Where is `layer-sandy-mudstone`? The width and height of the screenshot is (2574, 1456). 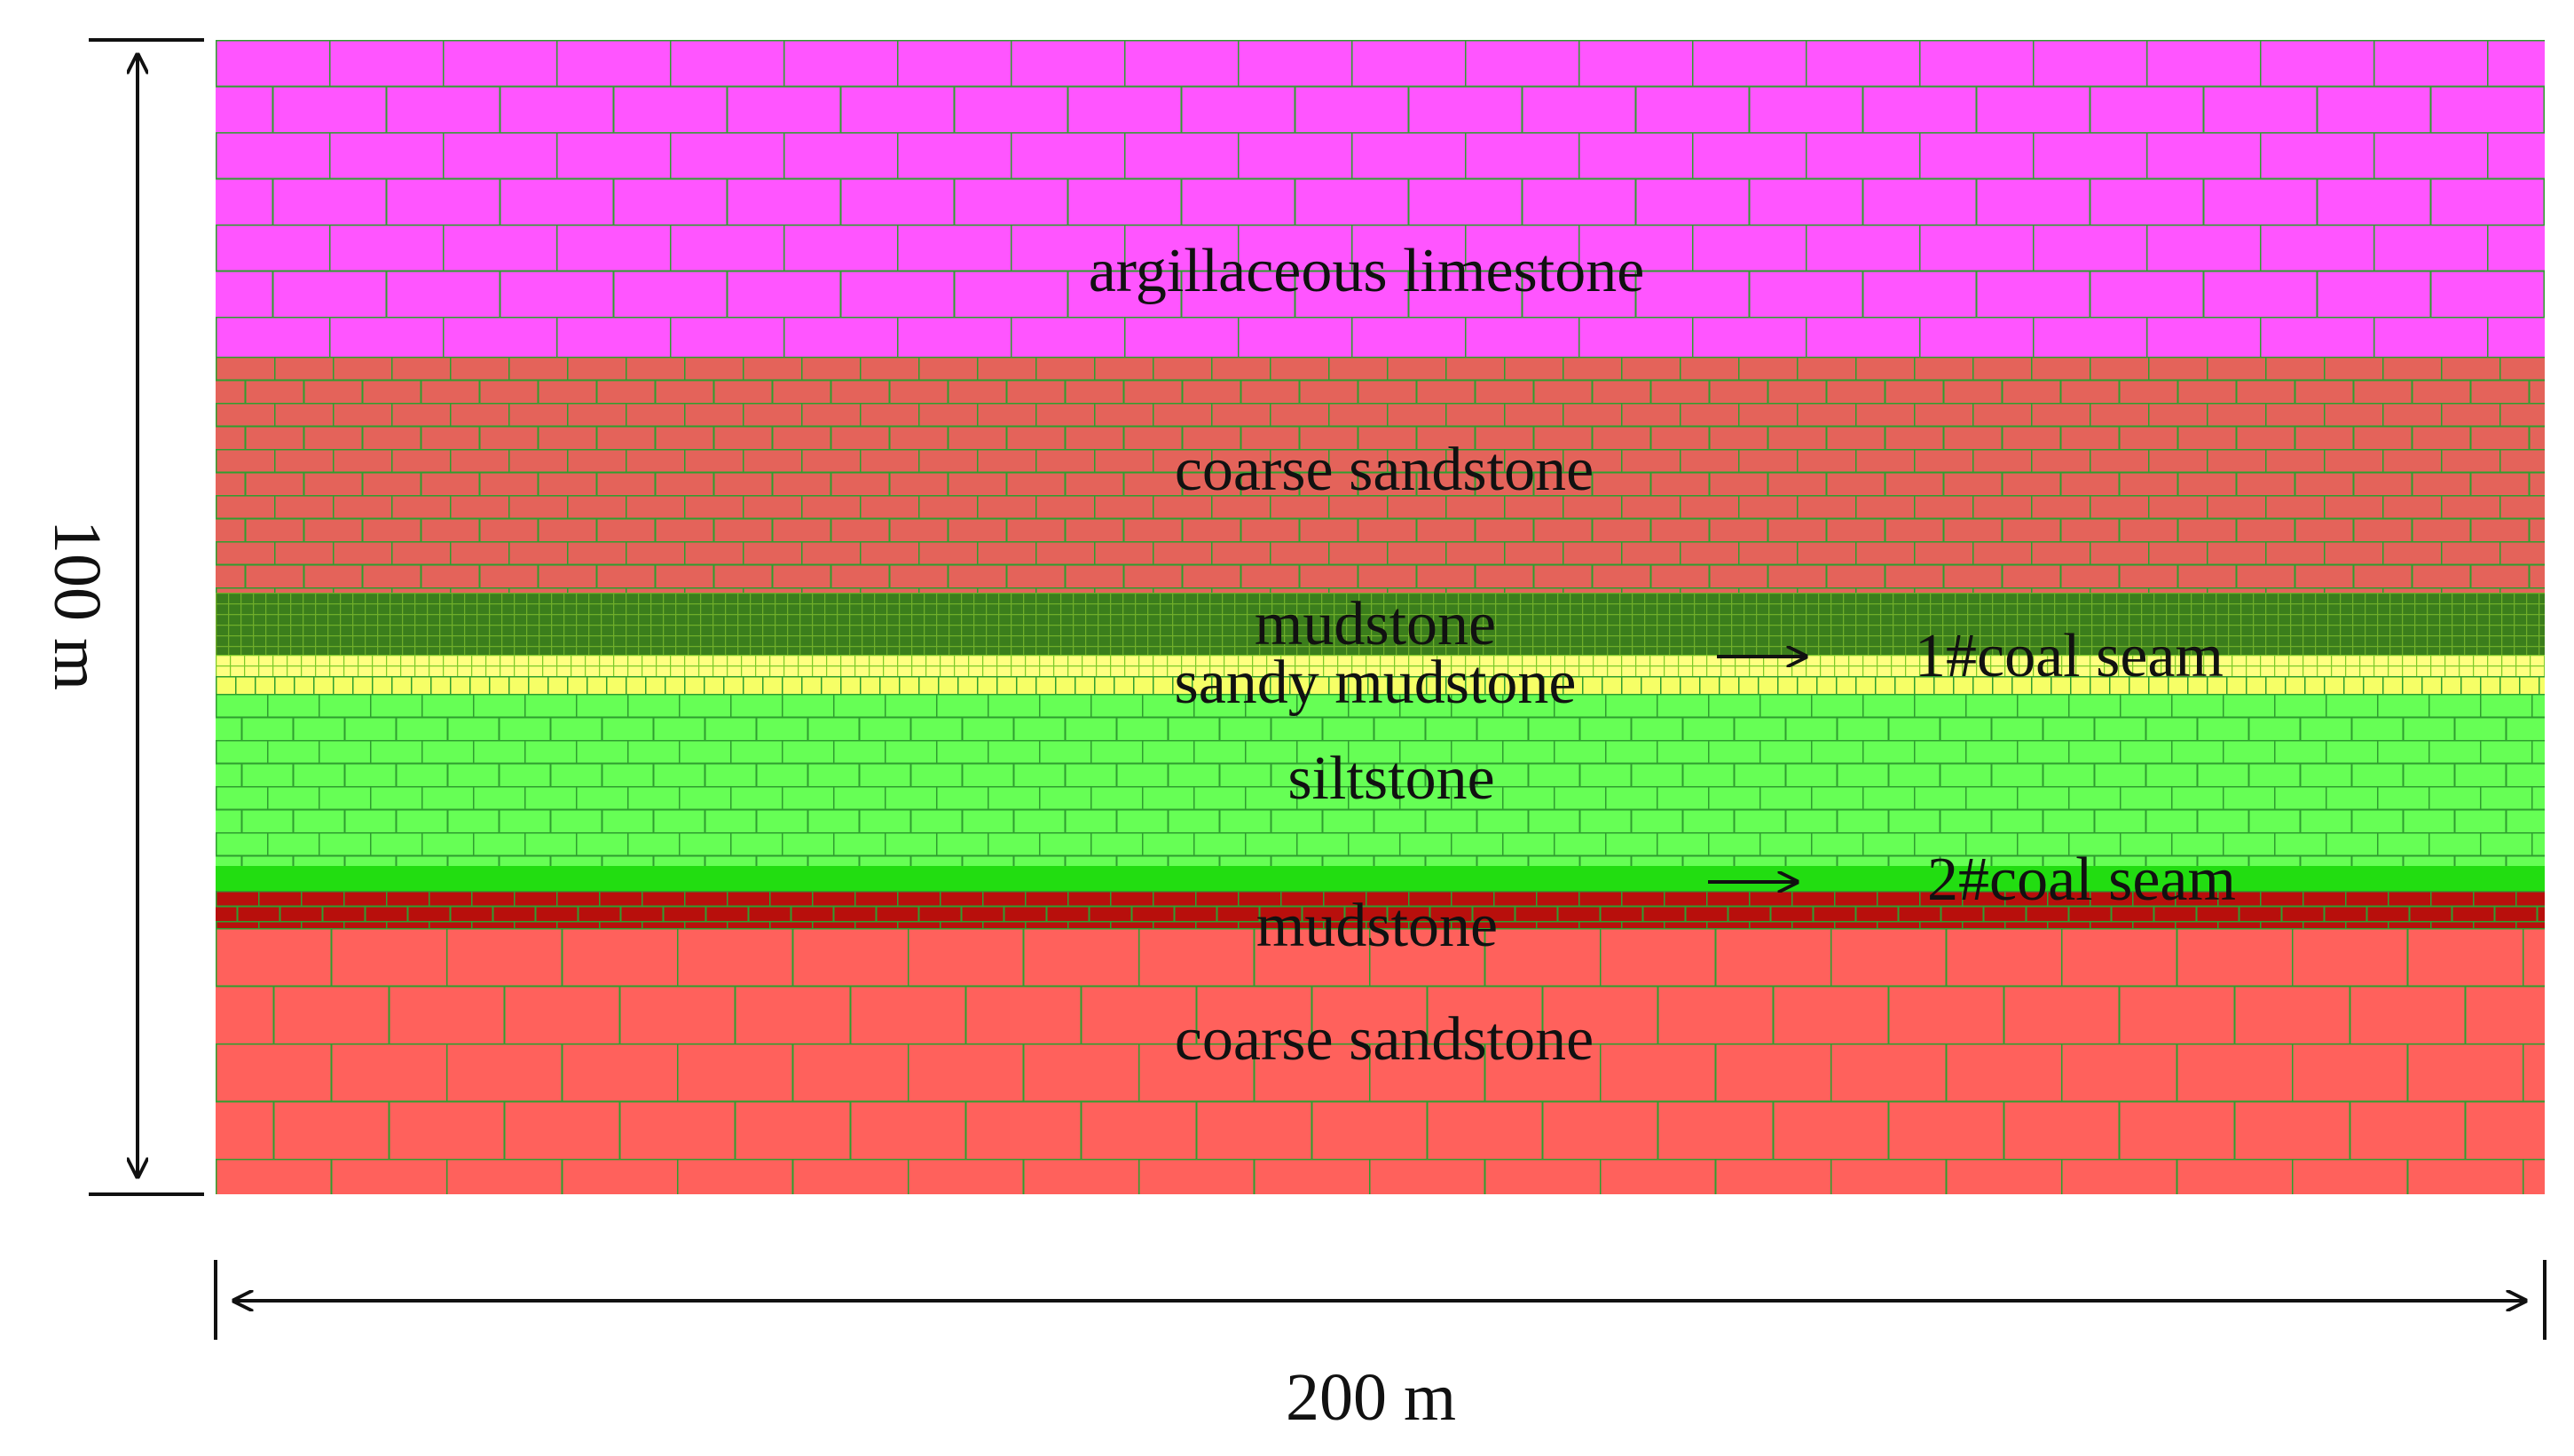 layer-sandy-mudstone is located at coordinates (1380, 685).